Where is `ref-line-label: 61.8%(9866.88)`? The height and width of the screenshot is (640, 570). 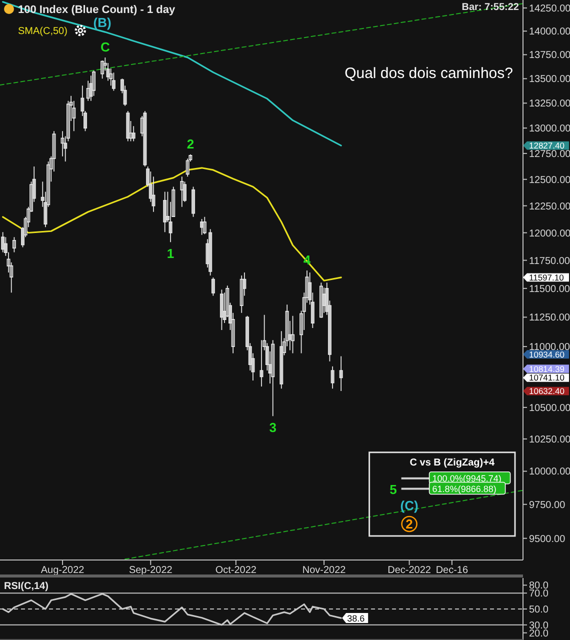
ref-line-label: 61.8%(9866.88) is located at coordinates (464, 489).